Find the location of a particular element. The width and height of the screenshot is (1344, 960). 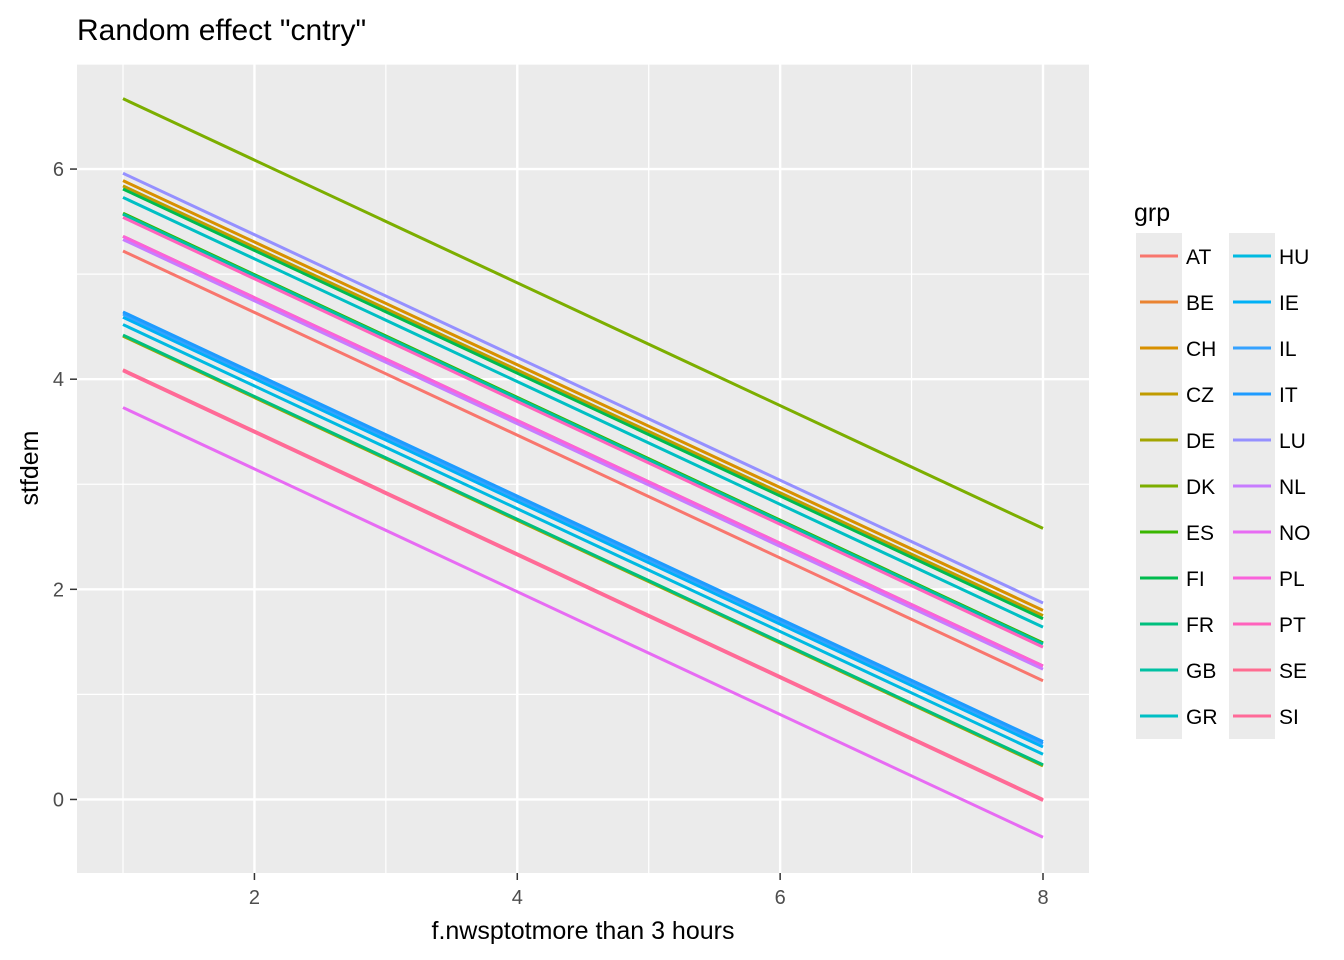

x-tick-label: 8 is located at coordinates (1042, 898).